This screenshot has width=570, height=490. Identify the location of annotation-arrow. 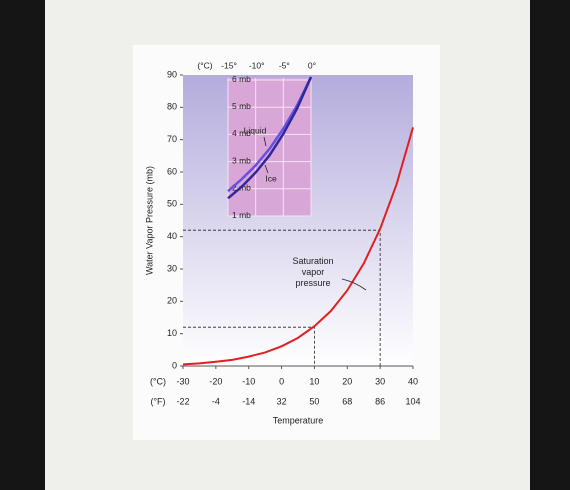
(354, 284).